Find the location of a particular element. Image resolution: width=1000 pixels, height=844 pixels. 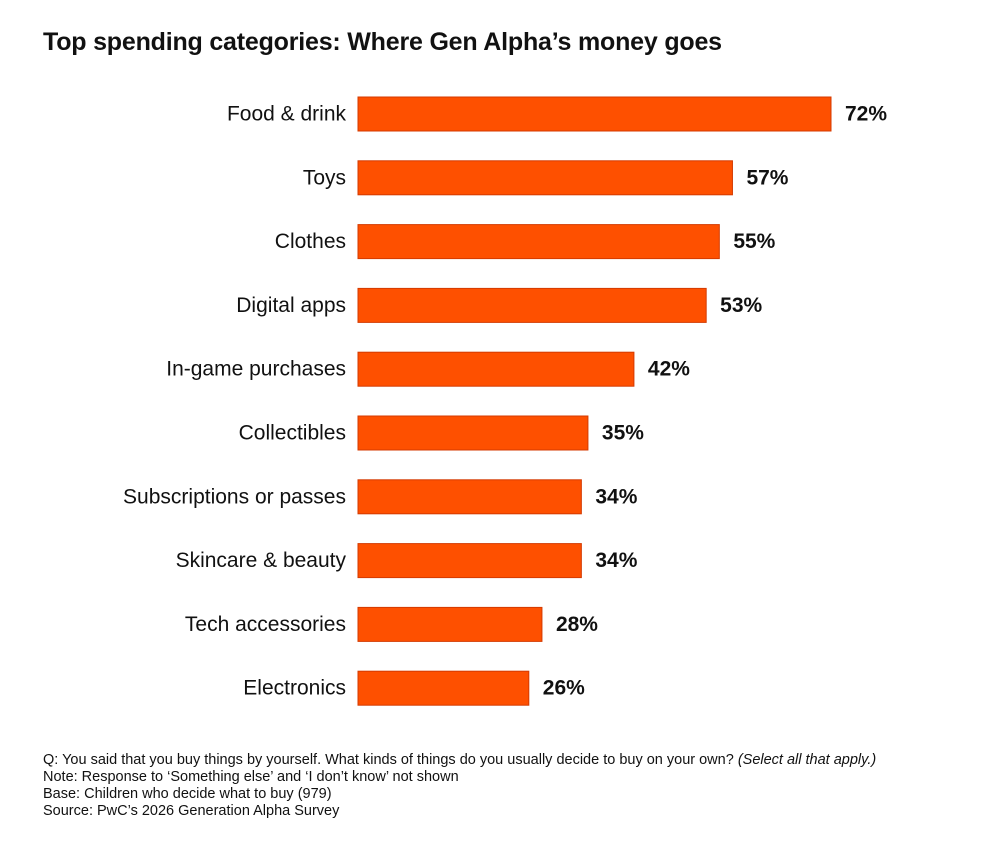

value-label: 26% is located at coordinates (564, 688).